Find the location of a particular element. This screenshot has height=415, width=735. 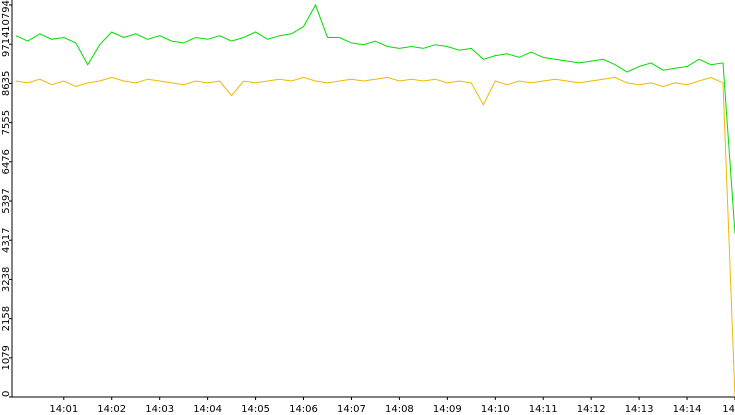

x-tick-label: 14:02 is located at coordinates (111, 409).